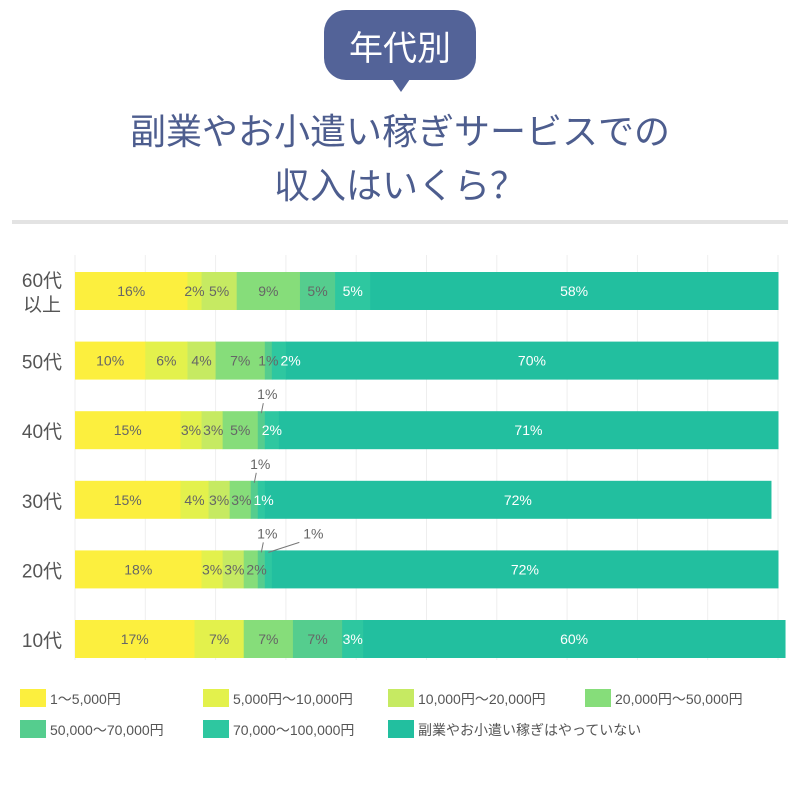 This screenshot has width=800, height=789. I want to click on title-line-2: 収入はいくら？, so click(399, 185).